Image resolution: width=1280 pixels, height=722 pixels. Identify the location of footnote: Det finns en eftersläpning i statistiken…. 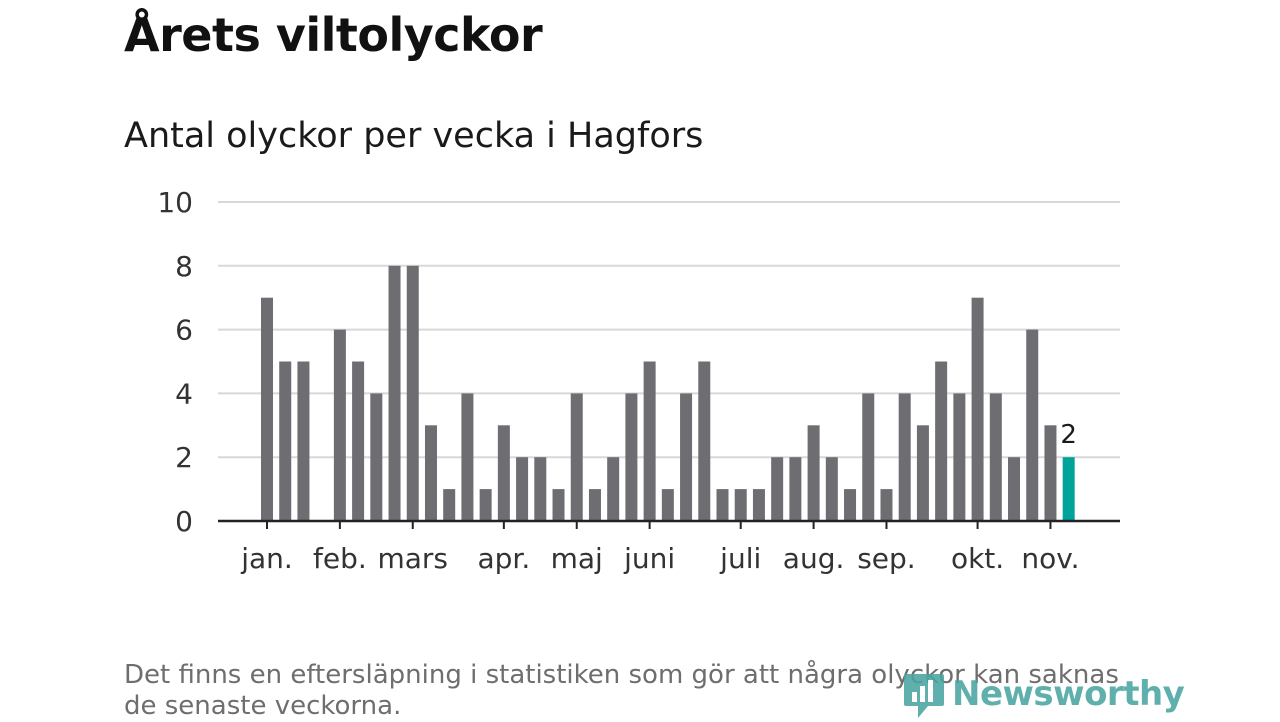
(621, 690).